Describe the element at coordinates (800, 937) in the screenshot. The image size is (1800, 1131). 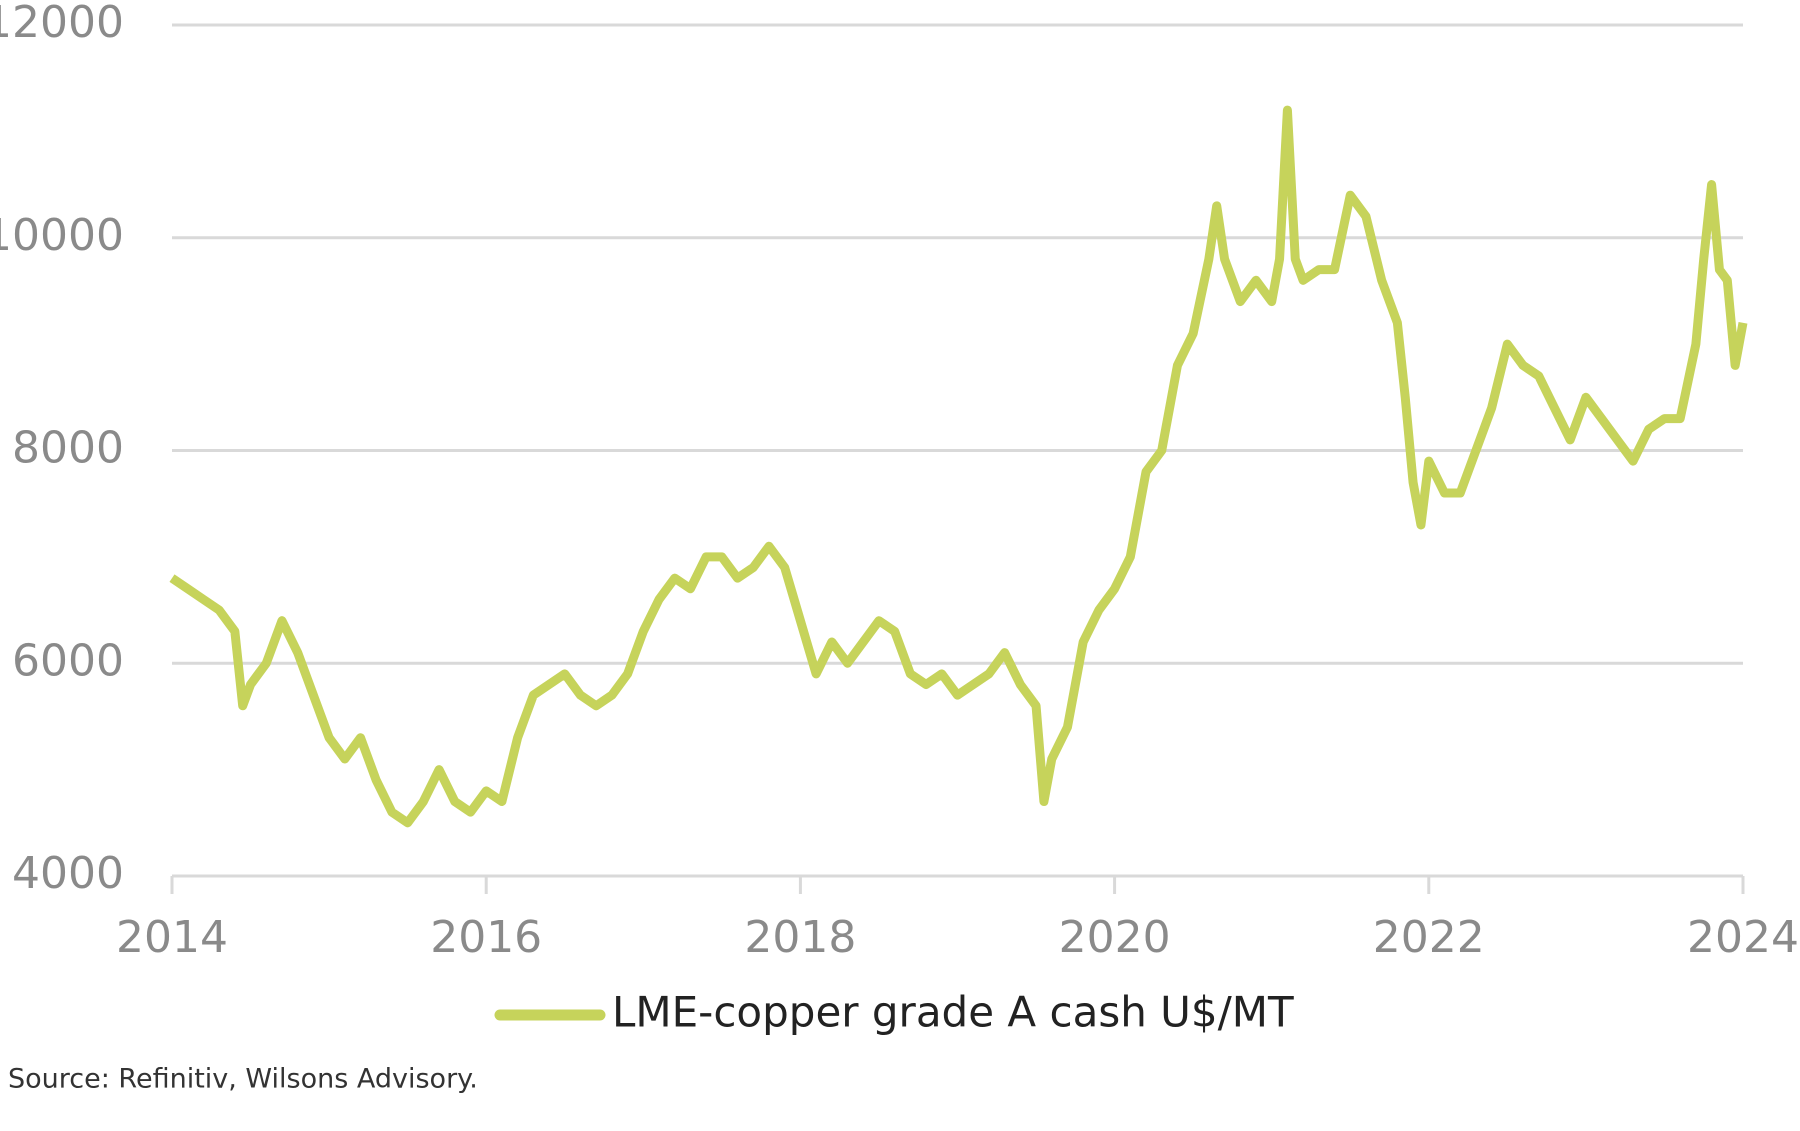
I see `x-tick-label: 2018` at that location.